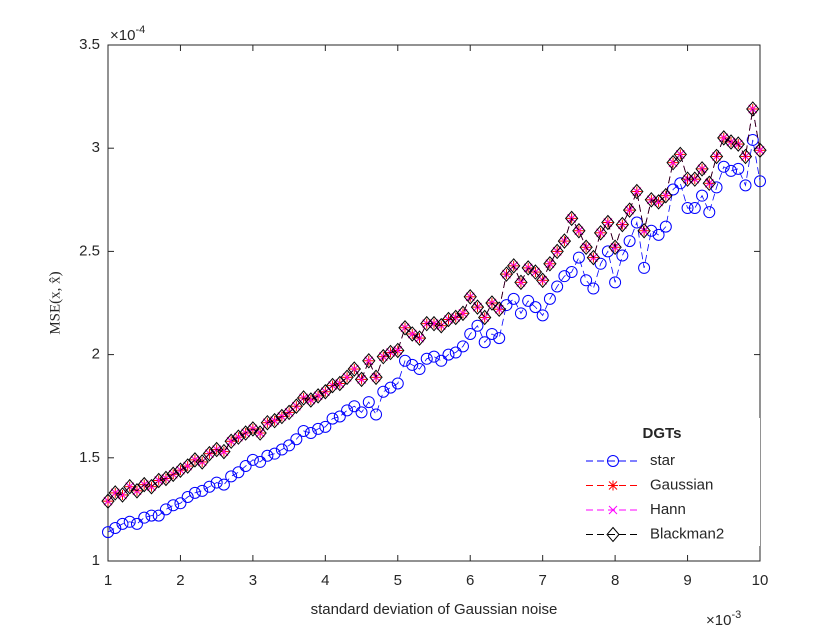  Describe the element at coordinates (55, 302) in the screenshot. I see `y-axis-label: MSE(x, x̂)` at that location.